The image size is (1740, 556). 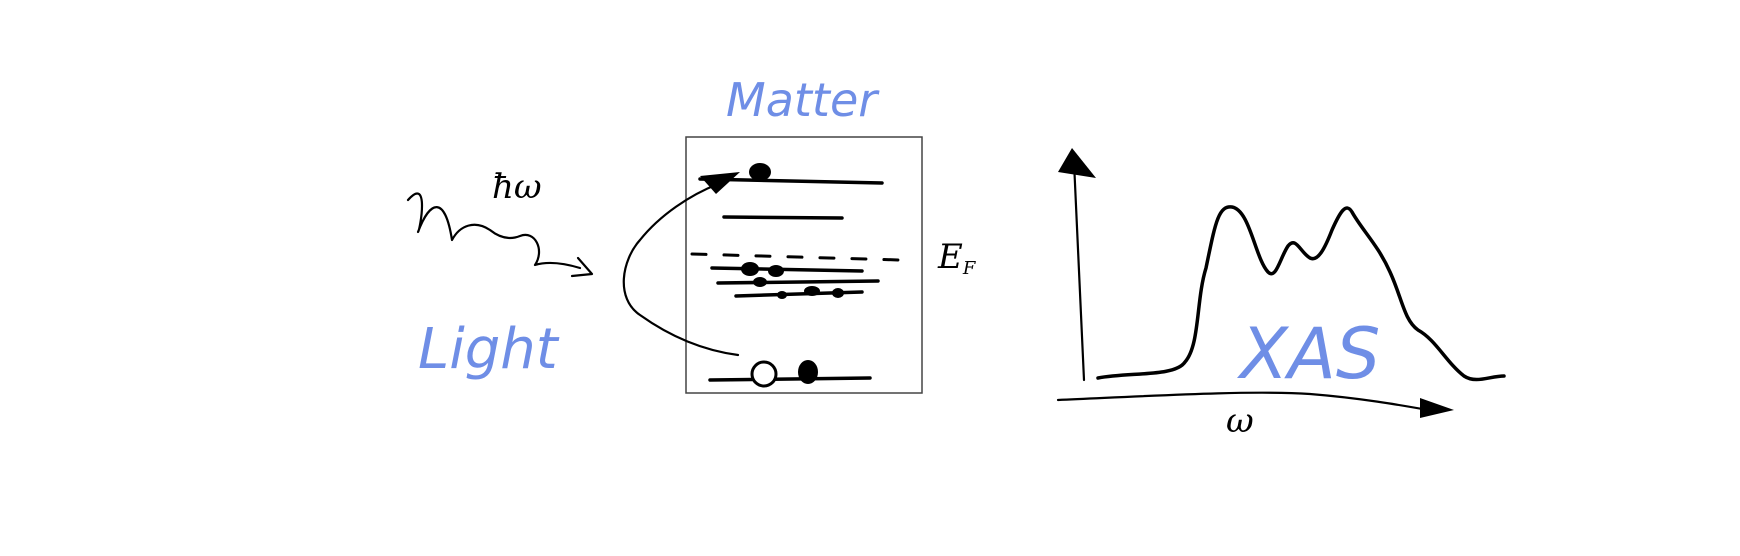 What do you see at coordinates (582, 267) in the screenshot?
I see `photon-arrowhead` at bounding box center [582, 267].